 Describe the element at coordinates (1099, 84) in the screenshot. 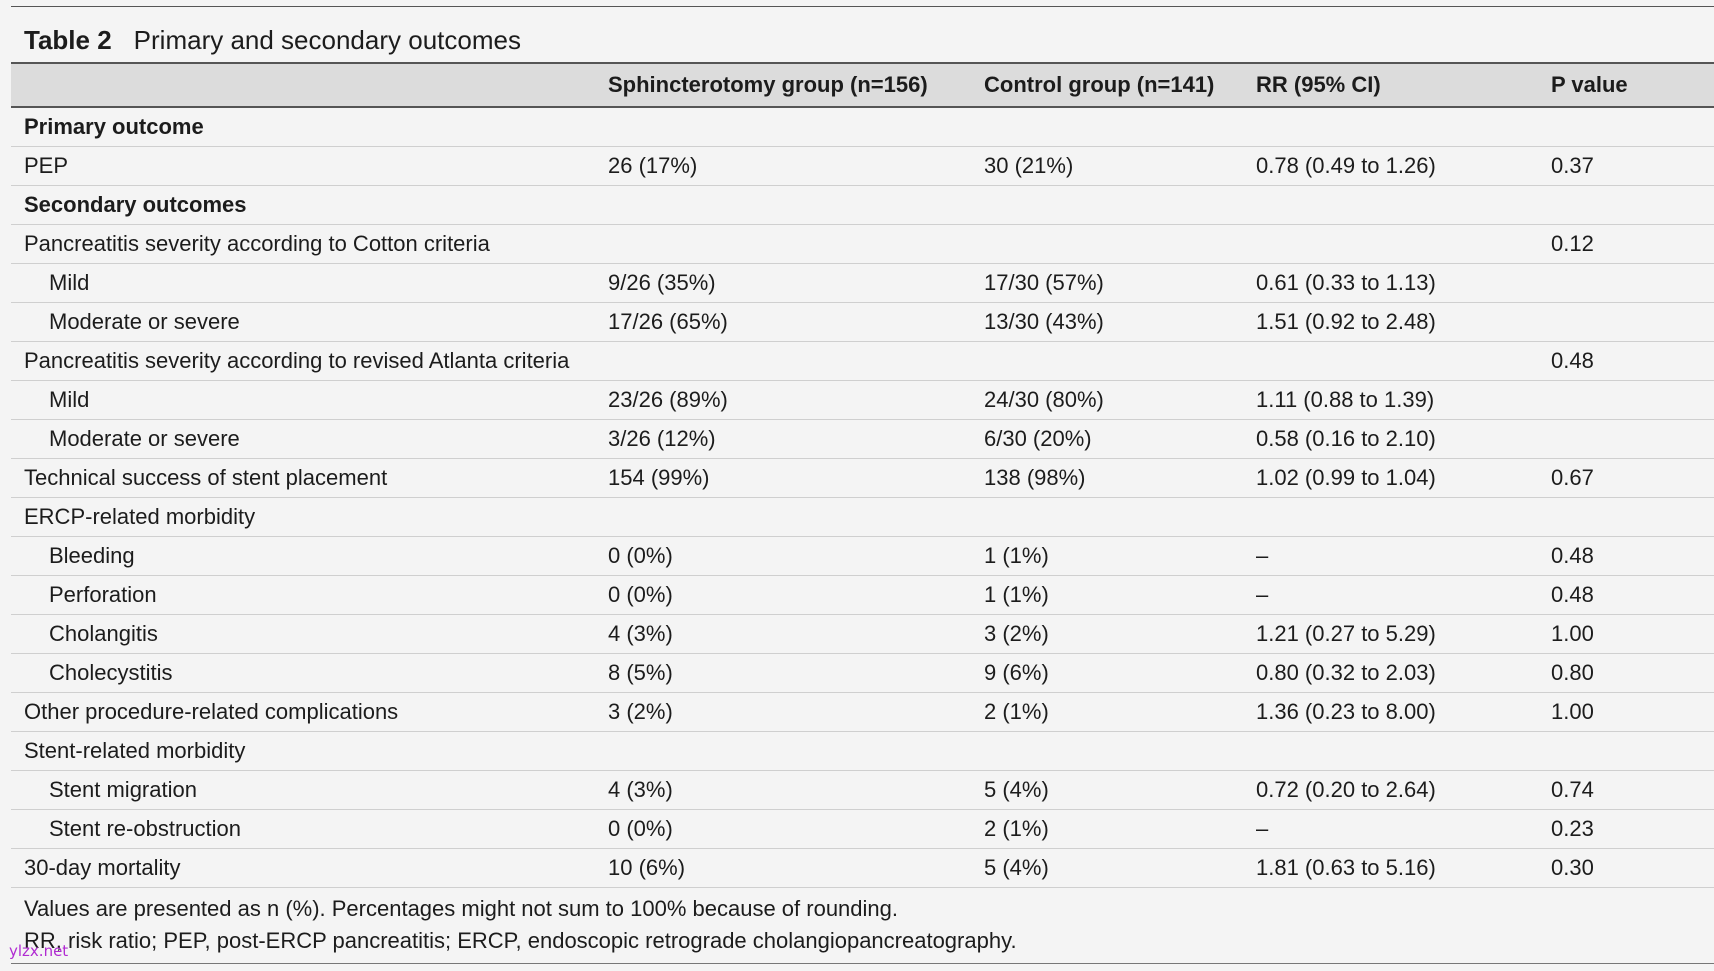

I see `header-control: Control group (n=141)` at that location.